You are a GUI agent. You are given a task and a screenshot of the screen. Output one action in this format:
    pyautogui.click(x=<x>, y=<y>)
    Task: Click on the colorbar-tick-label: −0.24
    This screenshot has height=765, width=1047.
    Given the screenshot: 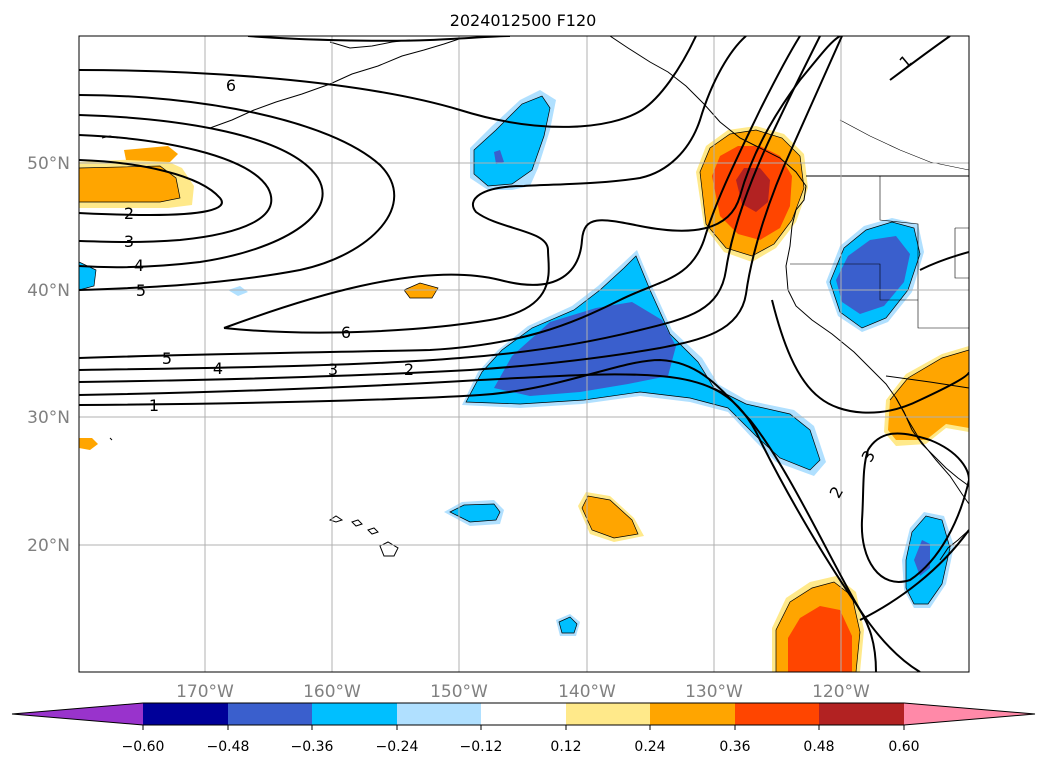 What is the action you would take?
    pyautogui.click(x=397, y=747)
    